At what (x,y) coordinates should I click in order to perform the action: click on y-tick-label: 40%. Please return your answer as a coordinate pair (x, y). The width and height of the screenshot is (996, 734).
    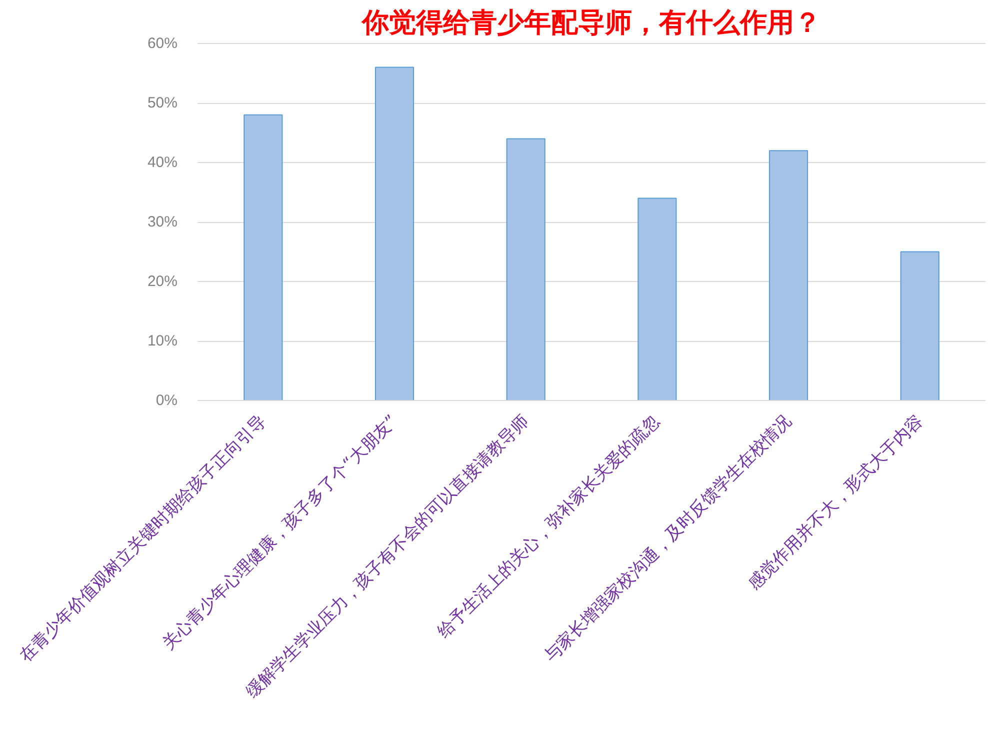
    Looking at the image, I should click on (162, 162).